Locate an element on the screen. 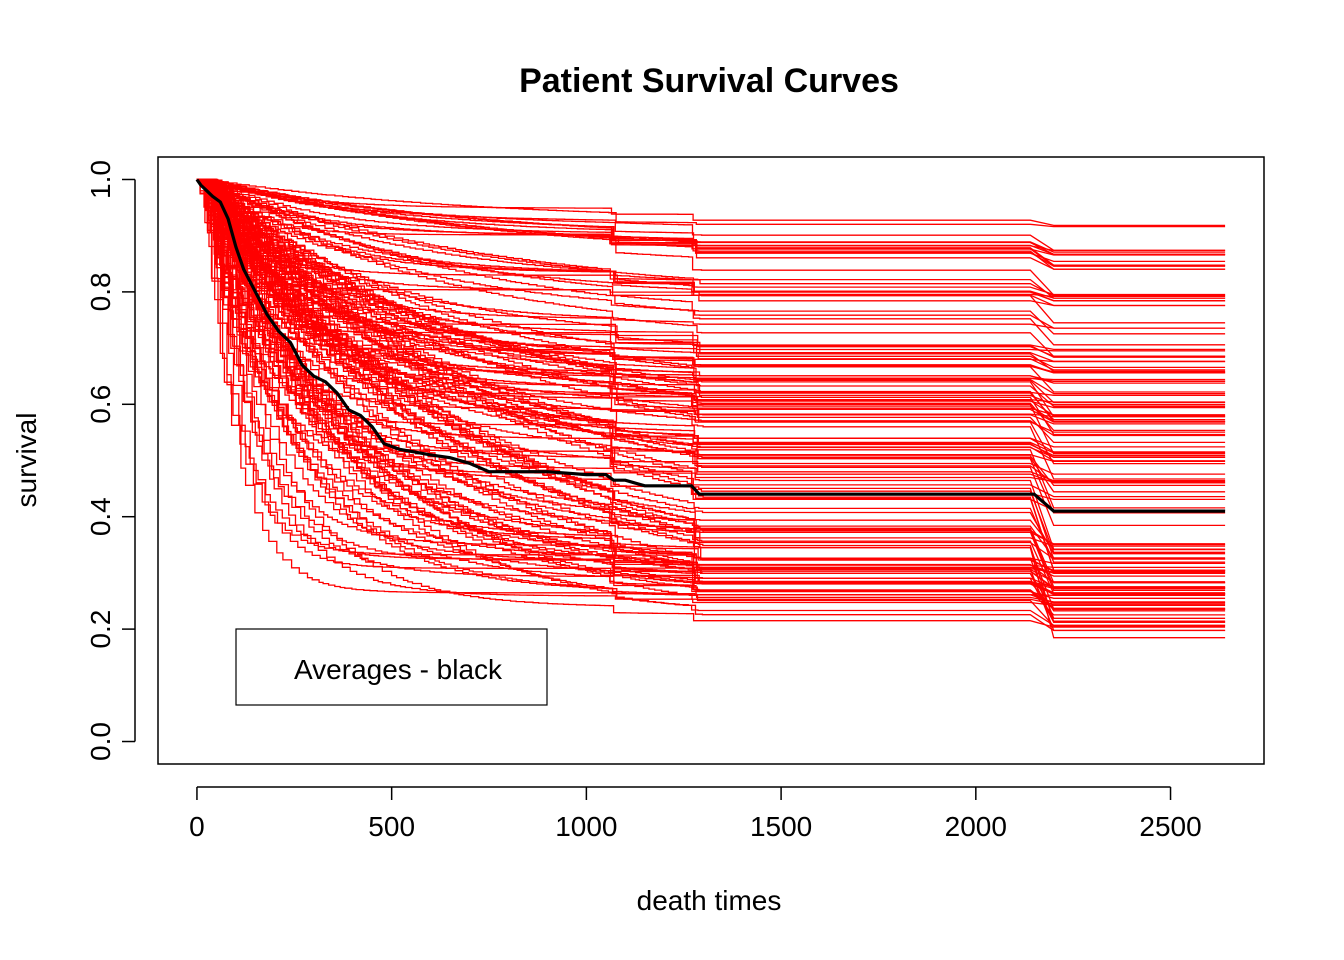 This screenshot has width=1344, height=960. x-tick-label: 500 is located at coordinates (391, 826).